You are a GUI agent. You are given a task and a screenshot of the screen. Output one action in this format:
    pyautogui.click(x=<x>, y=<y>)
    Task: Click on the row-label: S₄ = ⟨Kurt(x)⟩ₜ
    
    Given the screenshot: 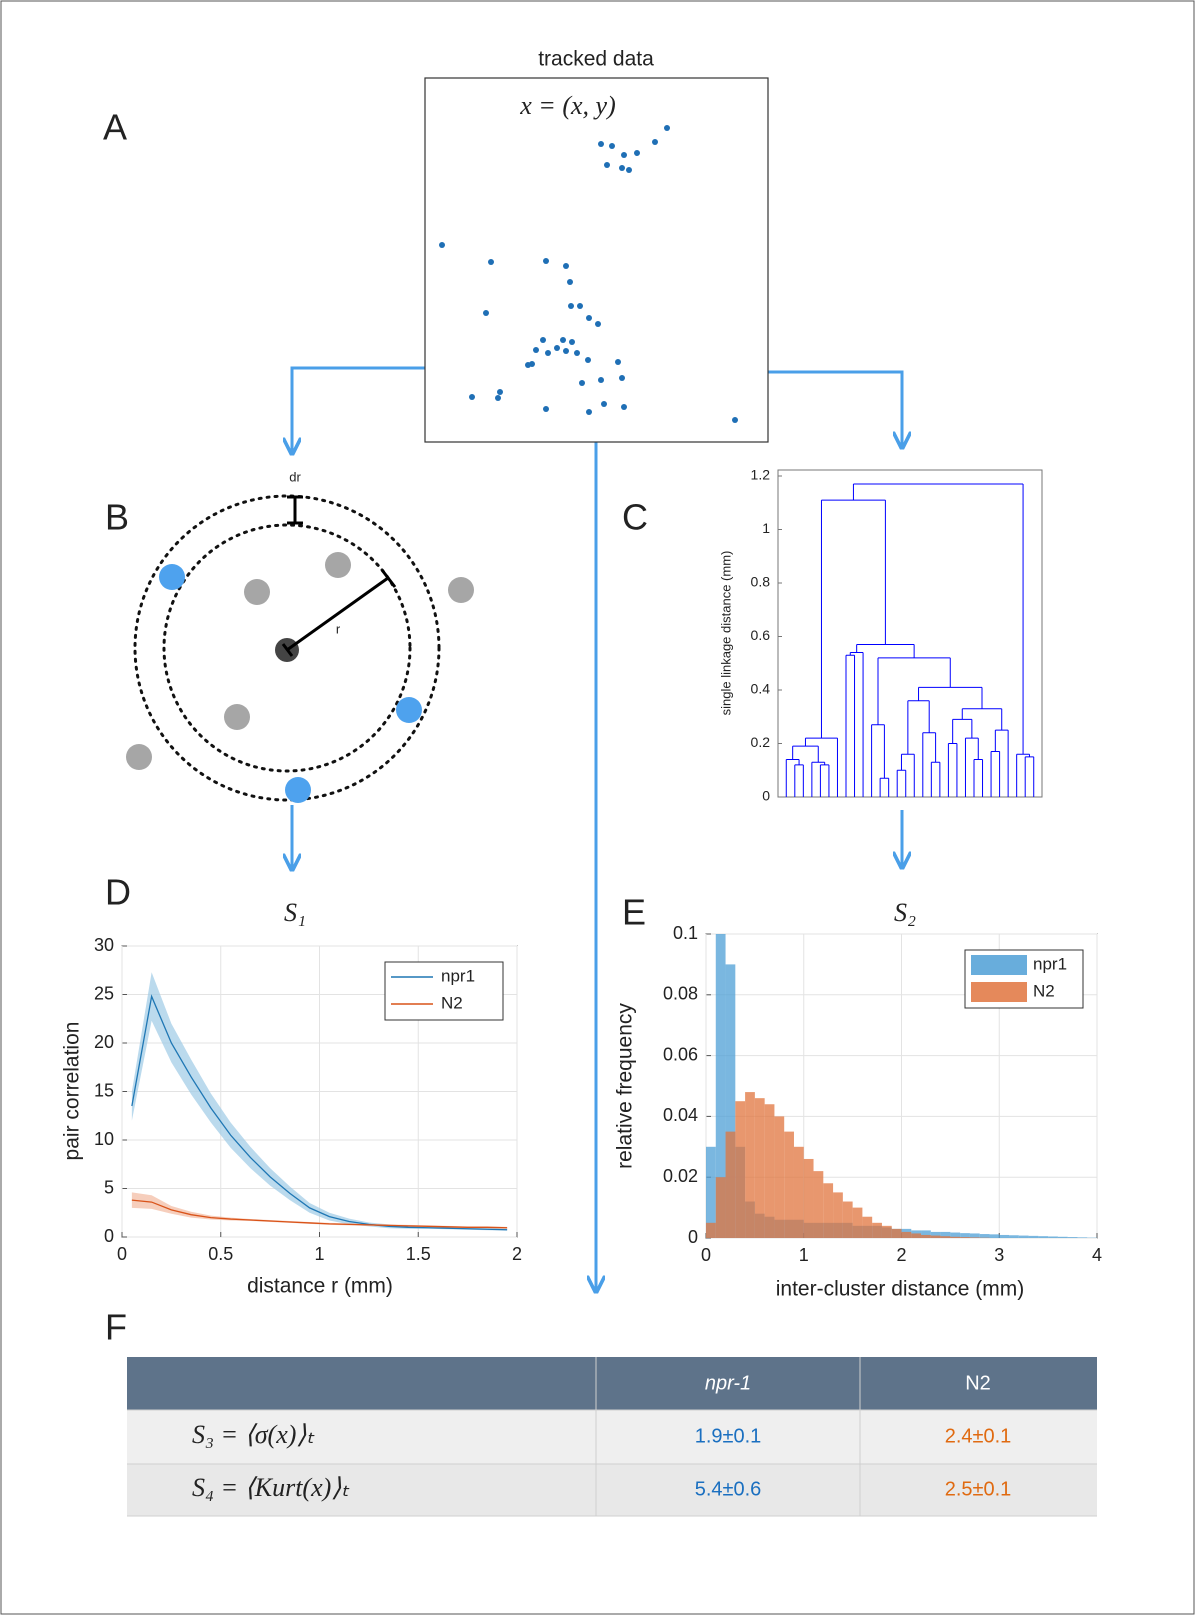 What is the action you would take?
    pyautogui.click(x=271, y=1487)
    